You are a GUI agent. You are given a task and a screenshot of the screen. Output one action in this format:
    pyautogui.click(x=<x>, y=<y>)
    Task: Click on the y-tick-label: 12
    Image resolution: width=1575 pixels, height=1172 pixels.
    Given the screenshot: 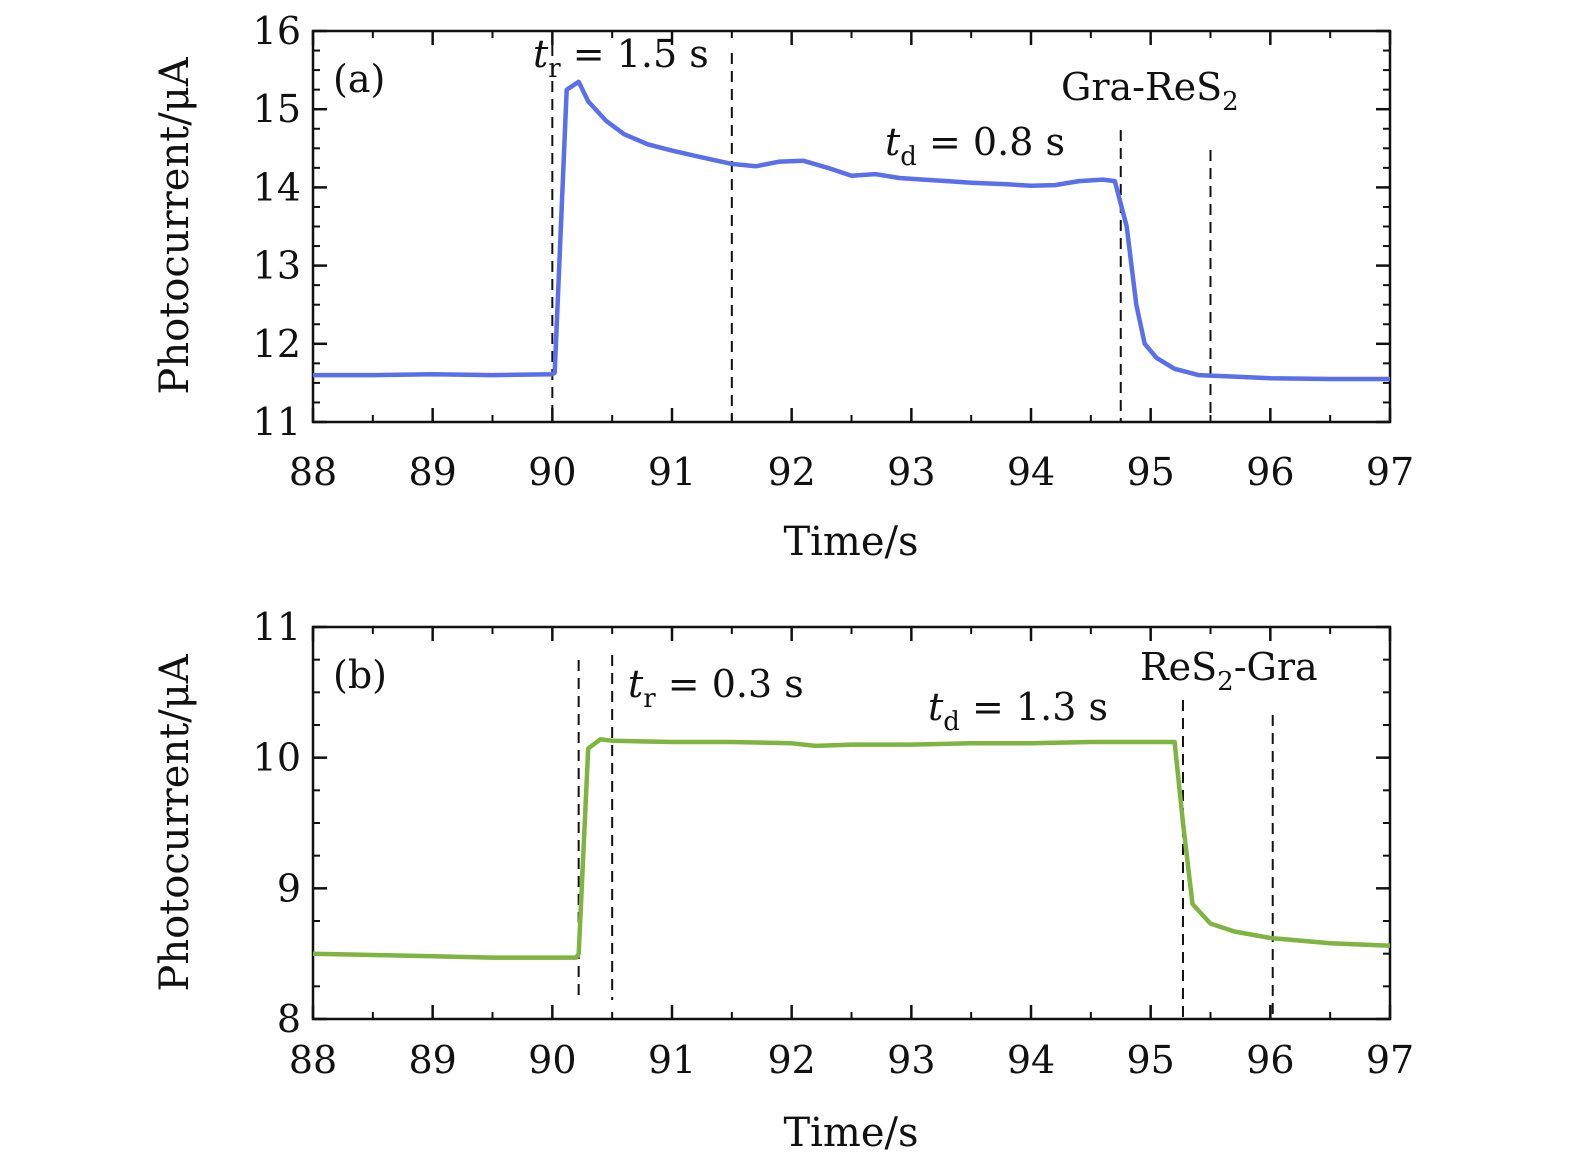 What is the action you would take?
    pyautogui.click(x=277, y=344)
    